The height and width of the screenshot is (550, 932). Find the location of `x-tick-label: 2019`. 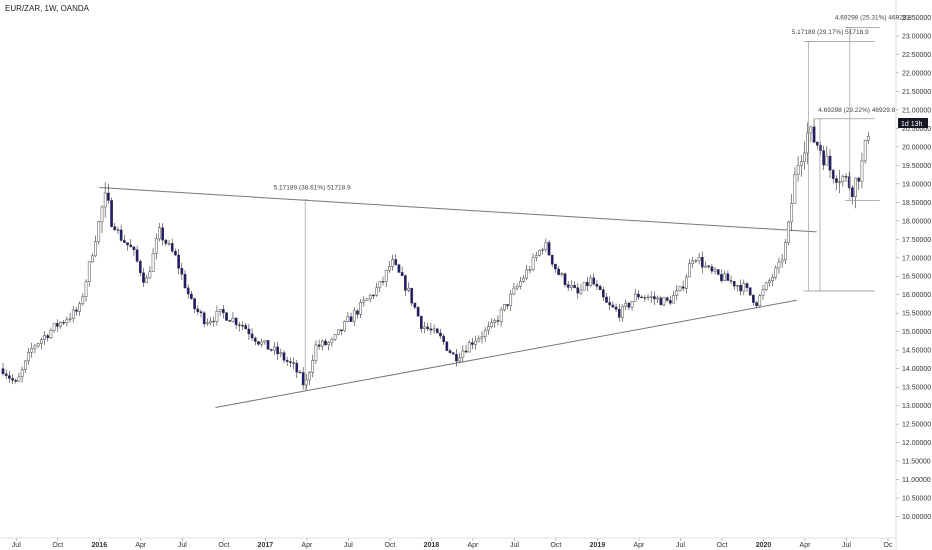

x-tick-label: 2019 is located at coordinates (598, 545).